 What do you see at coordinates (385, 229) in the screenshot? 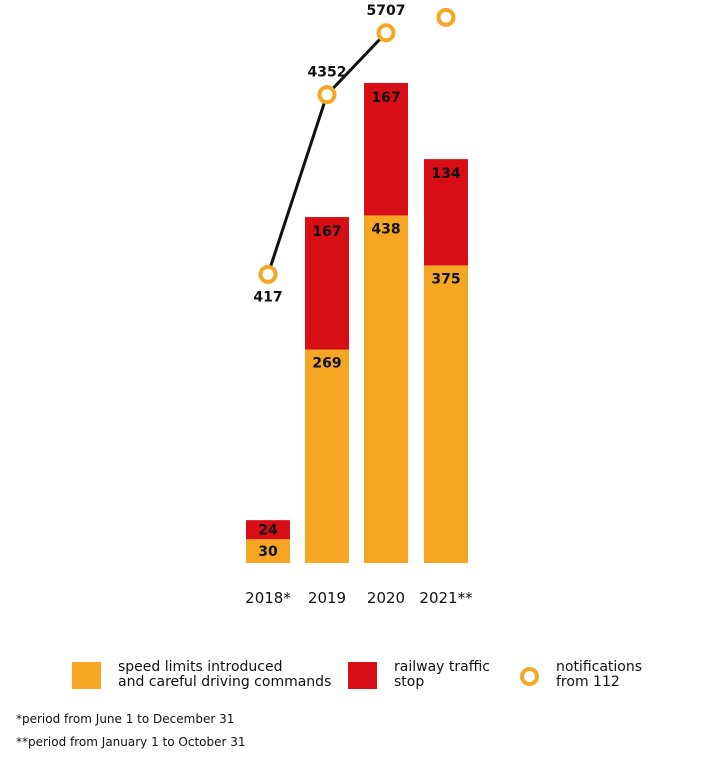
I see `label-speed-limits-2: 438` at bounding box center [385, 229].